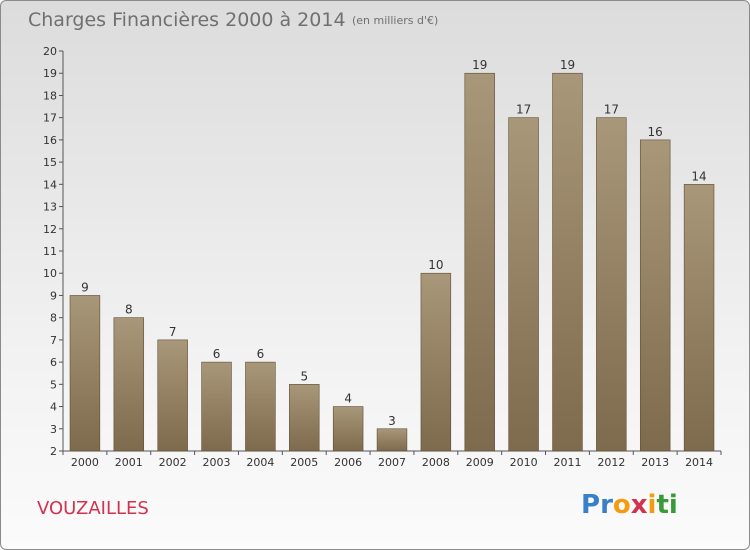 This screenshot has width=750, height=550. I want to click on y-tick-label: 5, so click(53, 384).